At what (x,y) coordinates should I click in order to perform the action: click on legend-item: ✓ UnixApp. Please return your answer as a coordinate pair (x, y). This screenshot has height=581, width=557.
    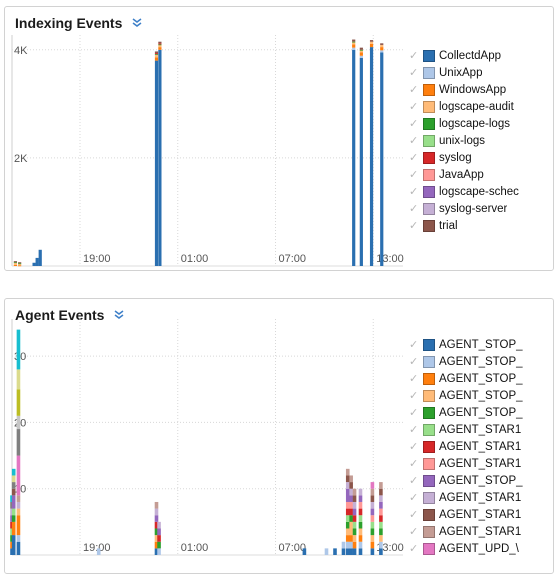
    Looking at the image, I should click on (469, 72).